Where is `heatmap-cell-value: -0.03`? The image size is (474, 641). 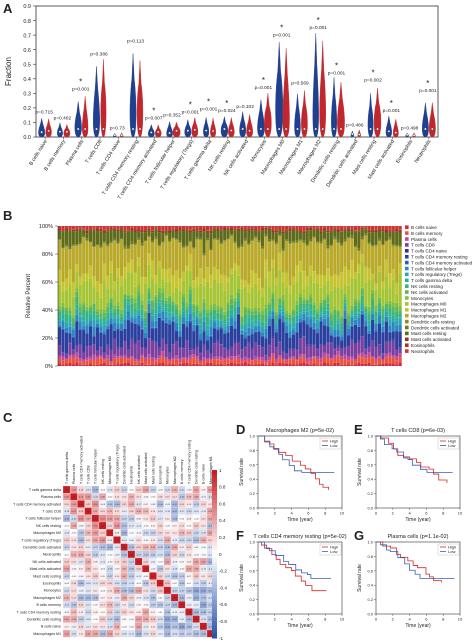 heatmap-cell-value: -0.03 is located at coordinates (168, 527).